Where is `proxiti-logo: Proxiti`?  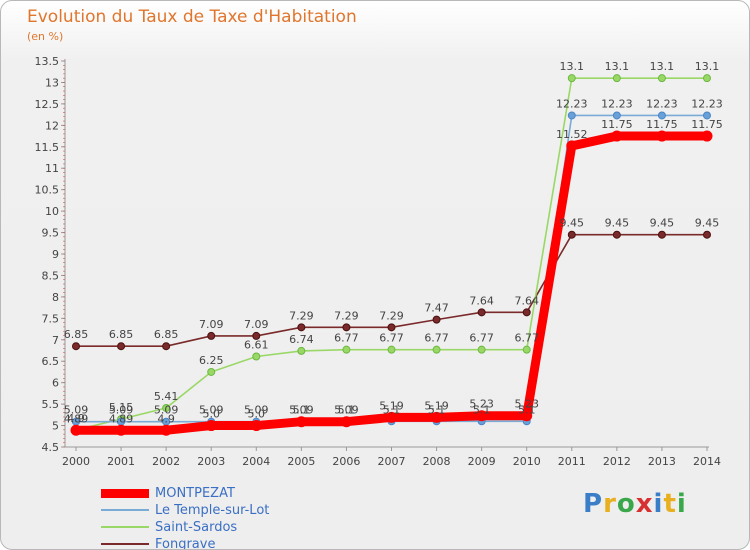
proxiti-logo: Proxiti is located at coordinates (635, 504).